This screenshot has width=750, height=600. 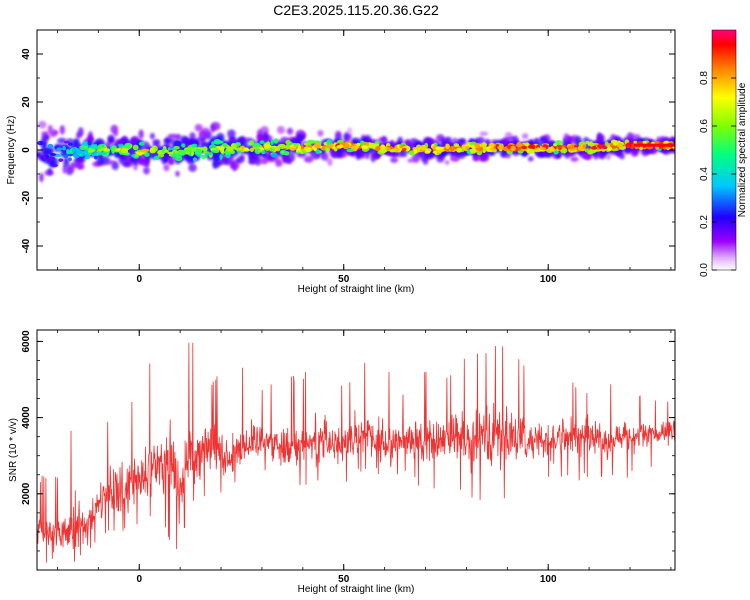 What do you see at coordinates (26, 150) in the screenshot?
I see `y-tick-label: 0` at bounding box center [26, 150].